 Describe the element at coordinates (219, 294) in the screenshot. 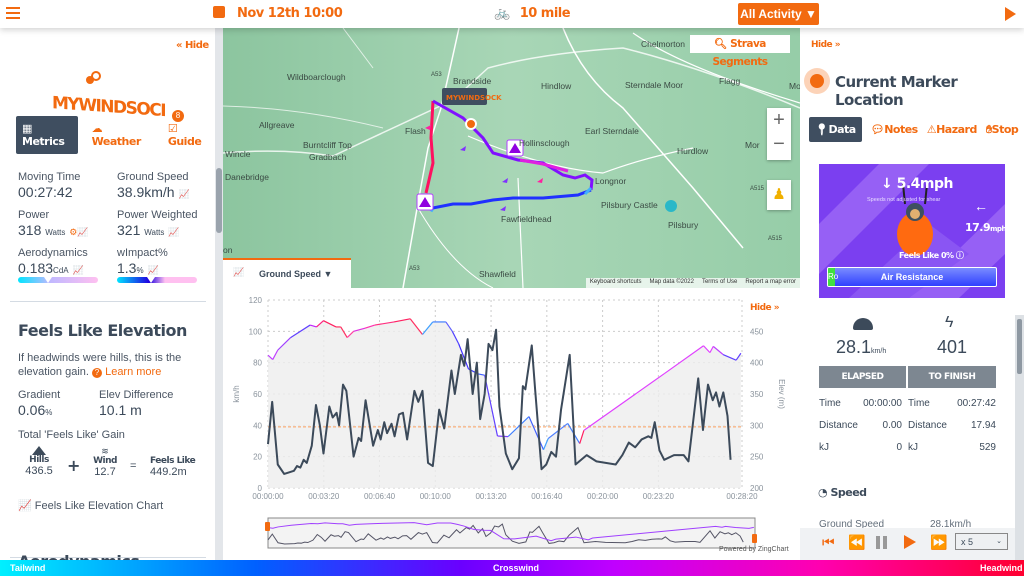

I see `left-scrollbar` at that location.